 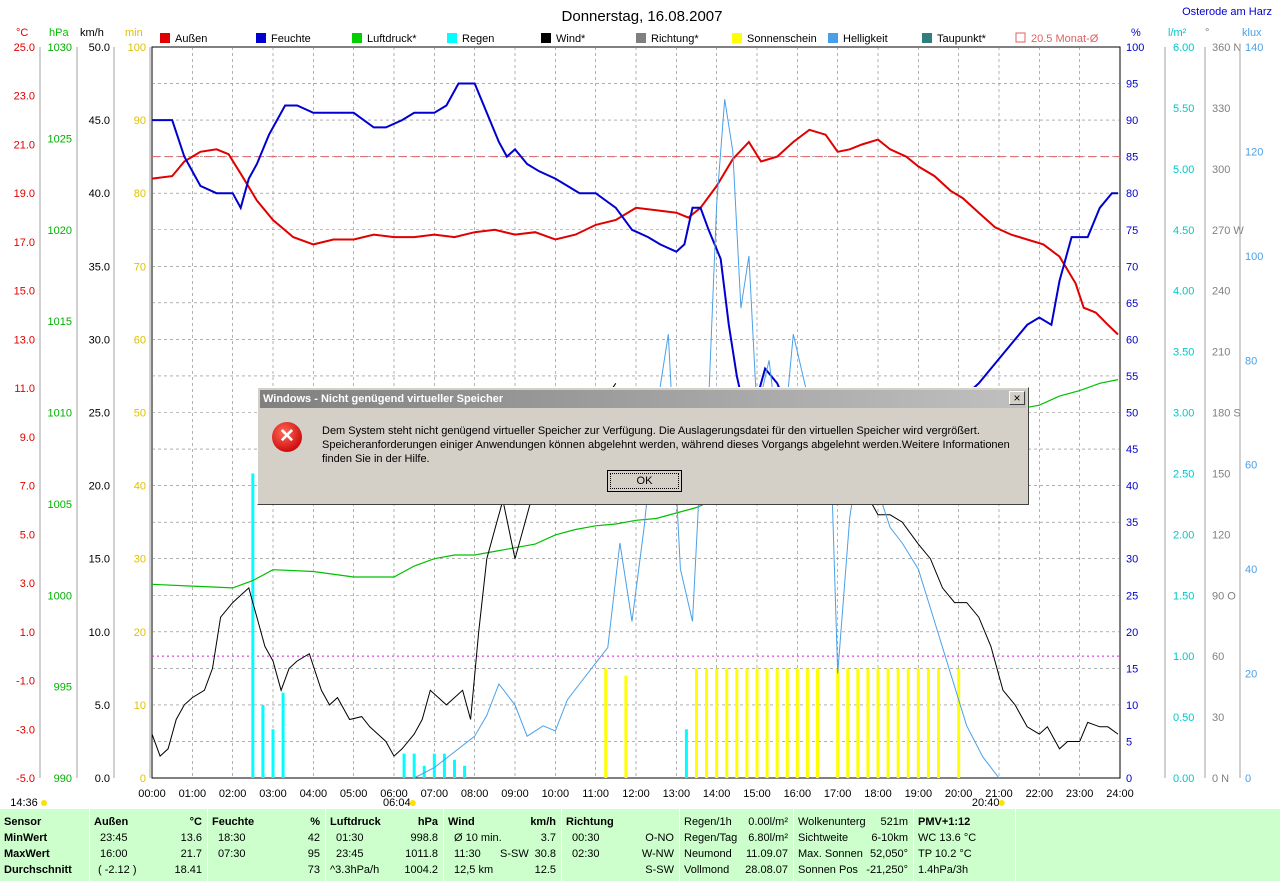 I want to click on unit-temp: °C, so click(x=22, y=33).